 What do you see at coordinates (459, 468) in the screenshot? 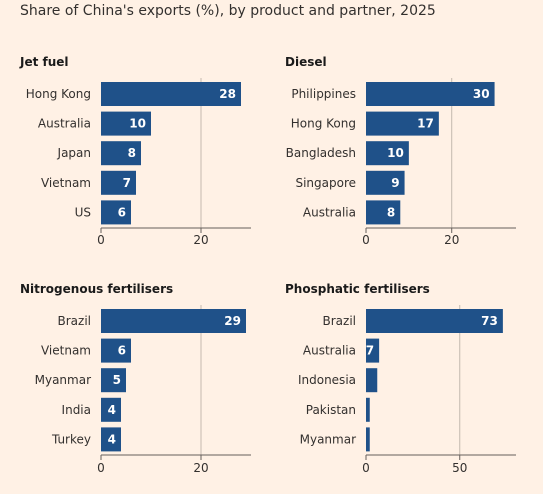
I see `tick-label: 50` at bounding box center [459, 468].